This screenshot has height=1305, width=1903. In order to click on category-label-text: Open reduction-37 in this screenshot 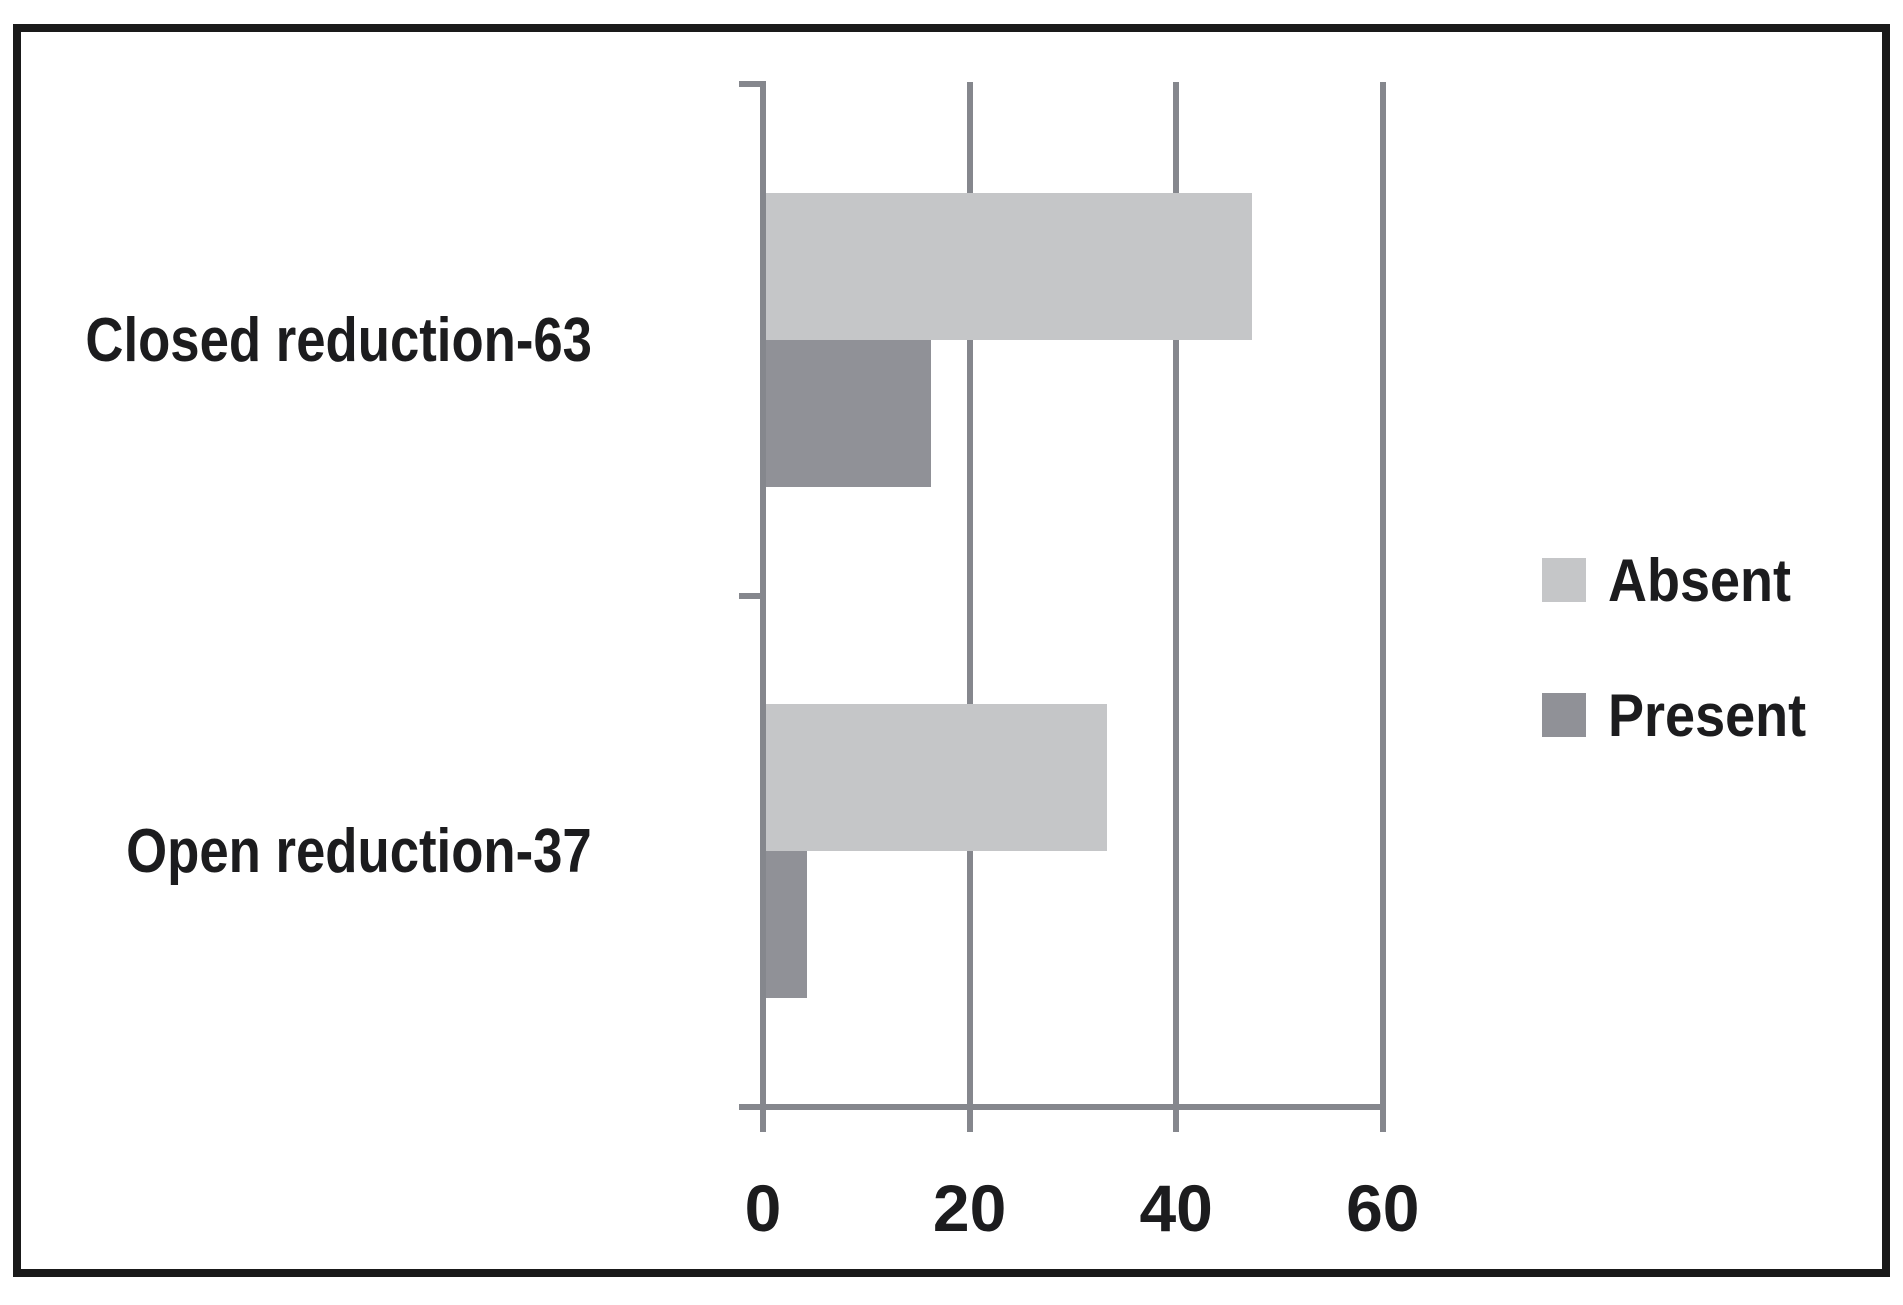, I will do `click(359, 851)`.